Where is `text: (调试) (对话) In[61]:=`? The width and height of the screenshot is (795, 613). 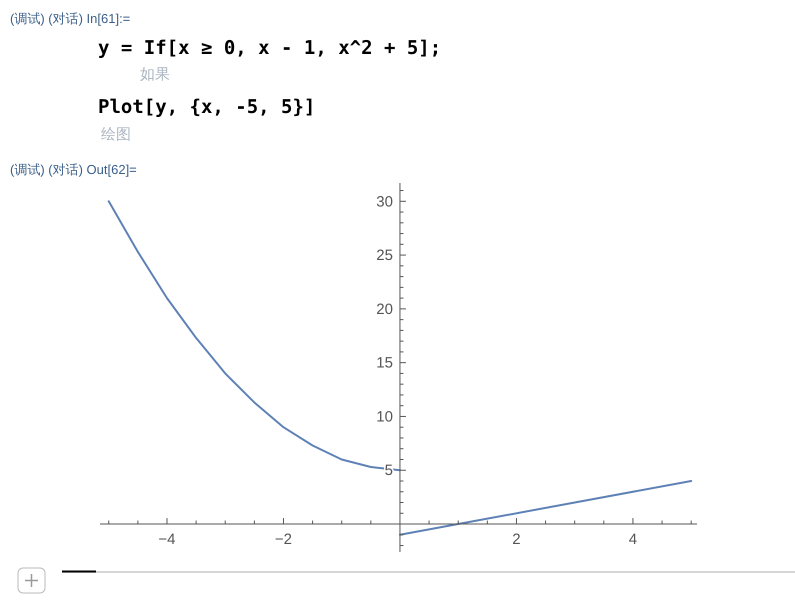 text: (调试) (对话) In[61]:= is located at coordinates (70, 18).